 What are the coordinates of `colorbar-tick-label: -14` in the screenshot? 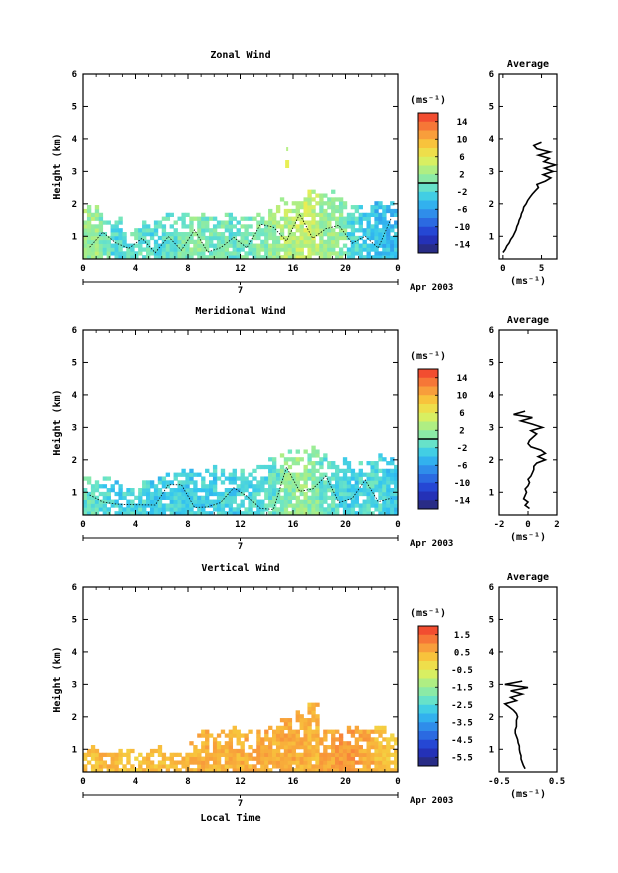 It's located at (462, 501).